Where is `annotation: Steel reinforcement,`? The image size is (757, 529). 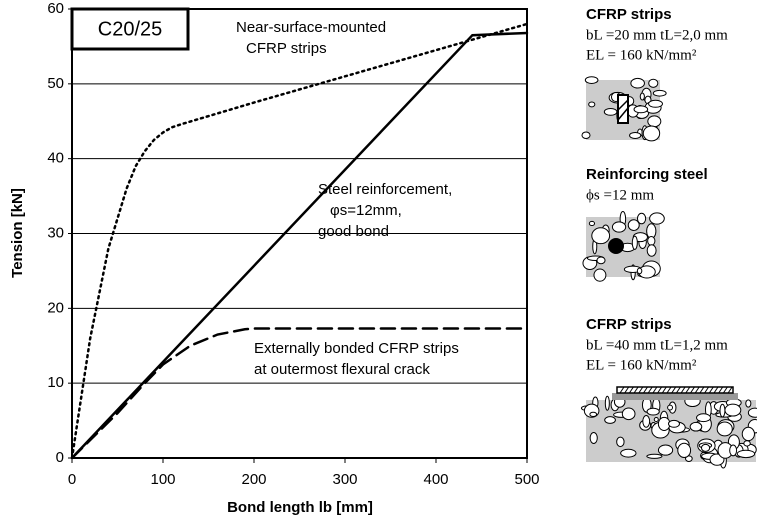
annotation: Steel reinforcement, is located at coordinates (385, 189).